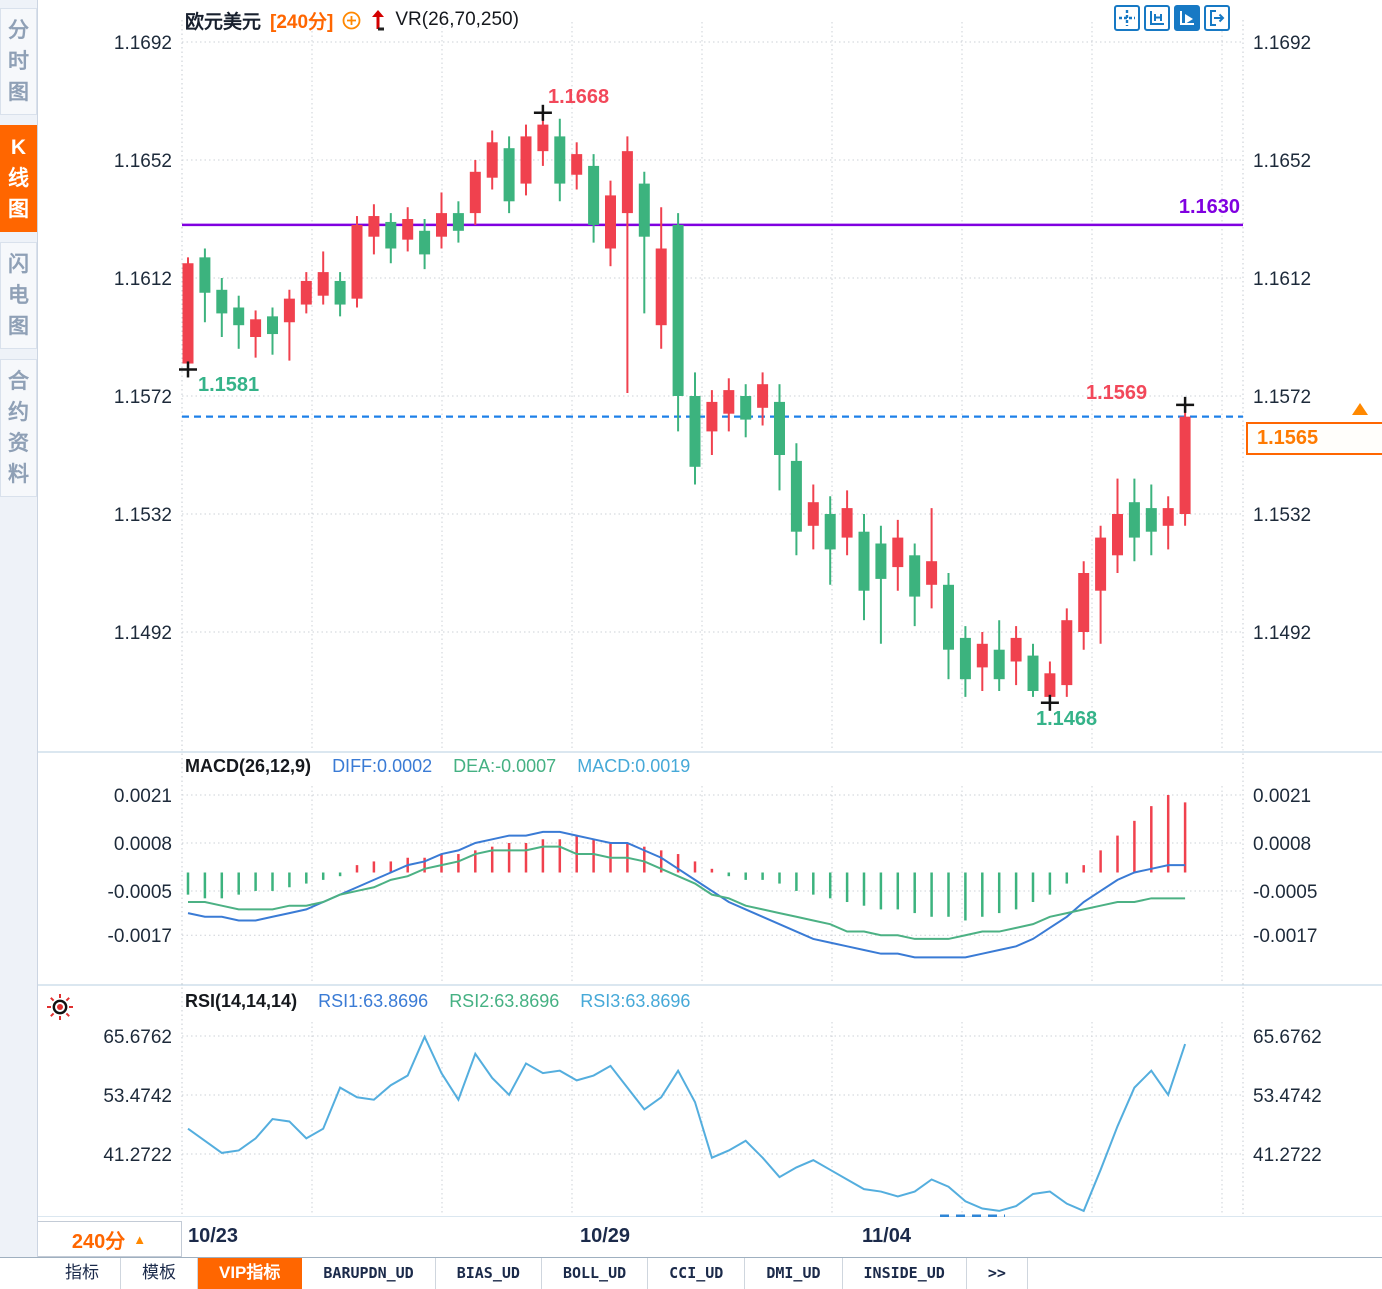 This screenshot has height=1289, width=1382. Describe the element at coordinates (1360, 409) in the screenshot. I see `price-up-triangle-icon` at that location.